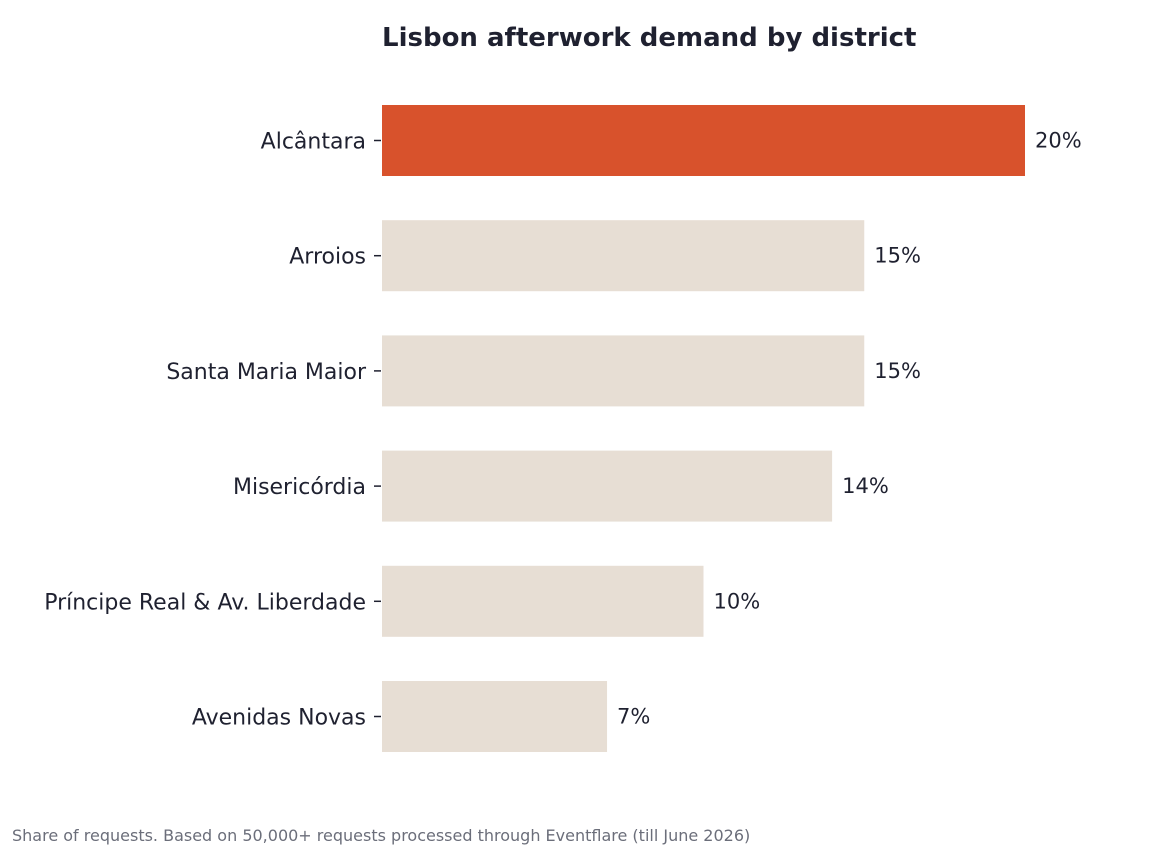 Image resolution: width=1152 pixels, height=851 pixels. Describe the element at coordinates (299, 487) in the screenshot. I see `category-label-3: Misericórdia` at that location.